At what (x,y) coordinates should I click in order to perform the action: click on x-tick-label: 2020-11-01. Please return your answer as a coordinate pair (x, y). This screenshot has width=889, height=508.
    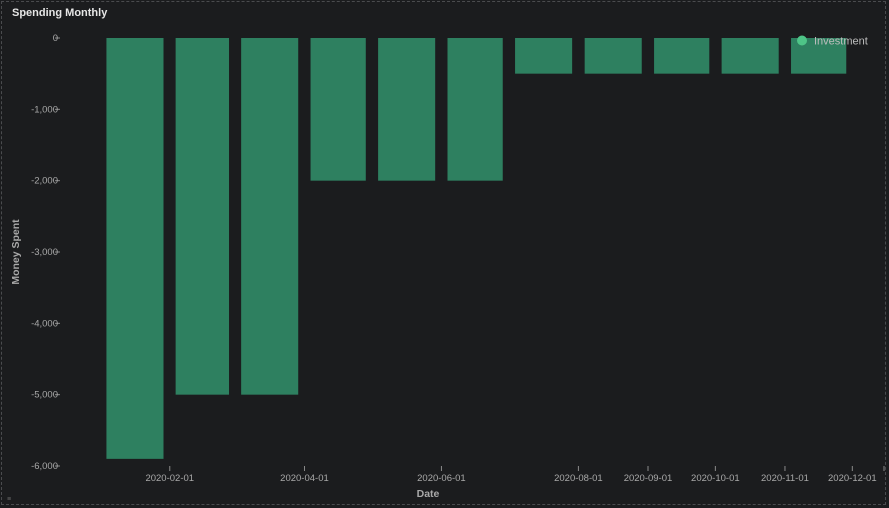
    Looking at the image, I should click on (785, 478).